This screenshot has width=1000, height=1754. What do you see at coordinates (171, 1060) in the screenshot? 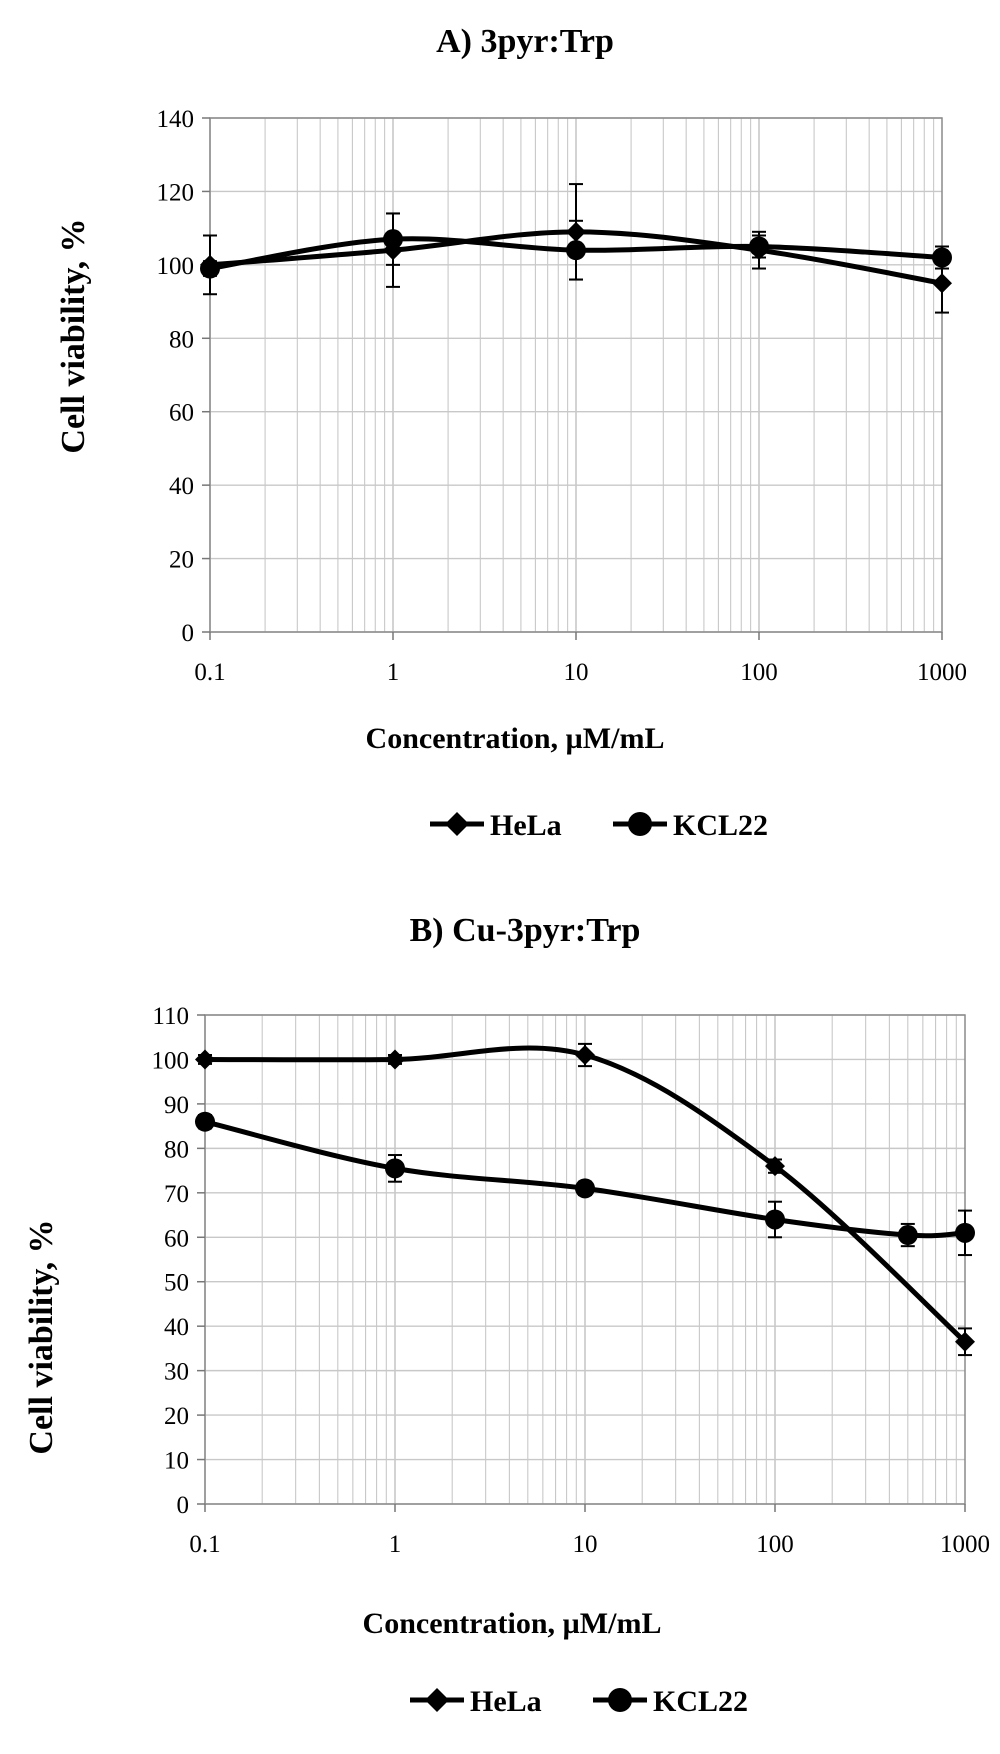
I see `chart-b-y-tick-label: 100` at bounding box center [171, 1060].